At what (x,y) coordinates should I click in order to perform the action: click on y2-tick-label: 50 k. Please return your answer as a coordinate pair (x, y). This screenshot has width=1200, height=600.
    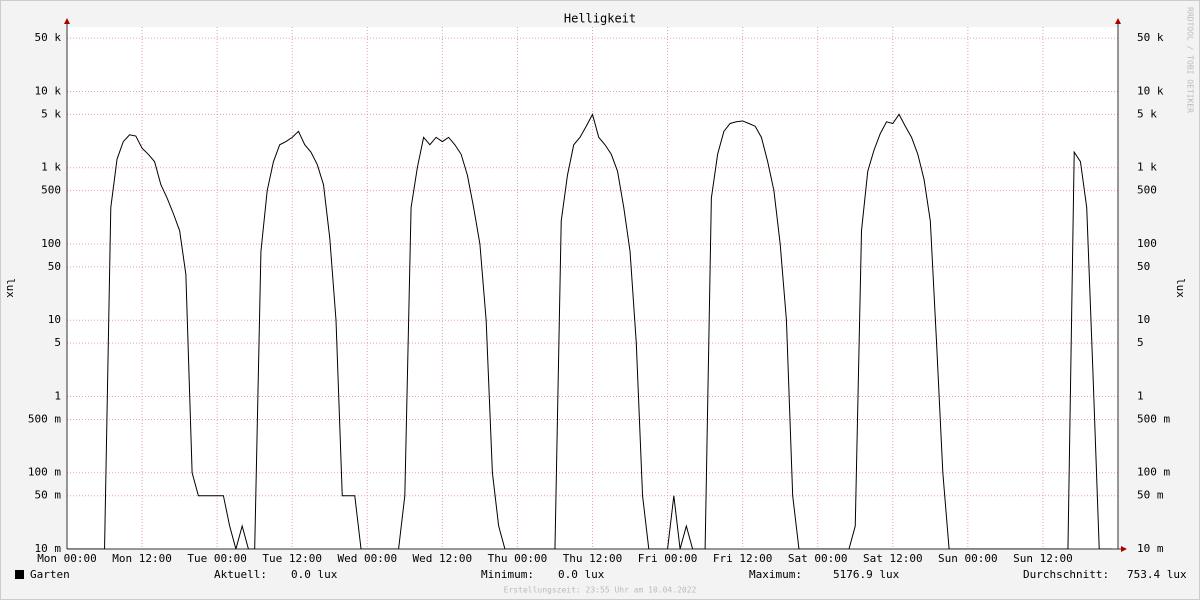
    Looking at the image, I should click on (1150, 37).